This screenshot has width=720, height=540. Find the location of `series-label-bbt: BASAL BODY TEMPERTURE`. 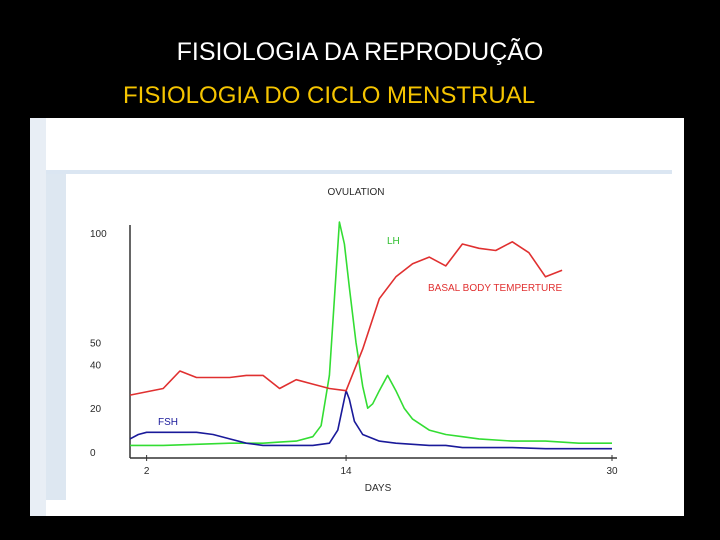

series-label-bbt: BASAL BODY TEMPERTURE is located at coordinates (495, 288).